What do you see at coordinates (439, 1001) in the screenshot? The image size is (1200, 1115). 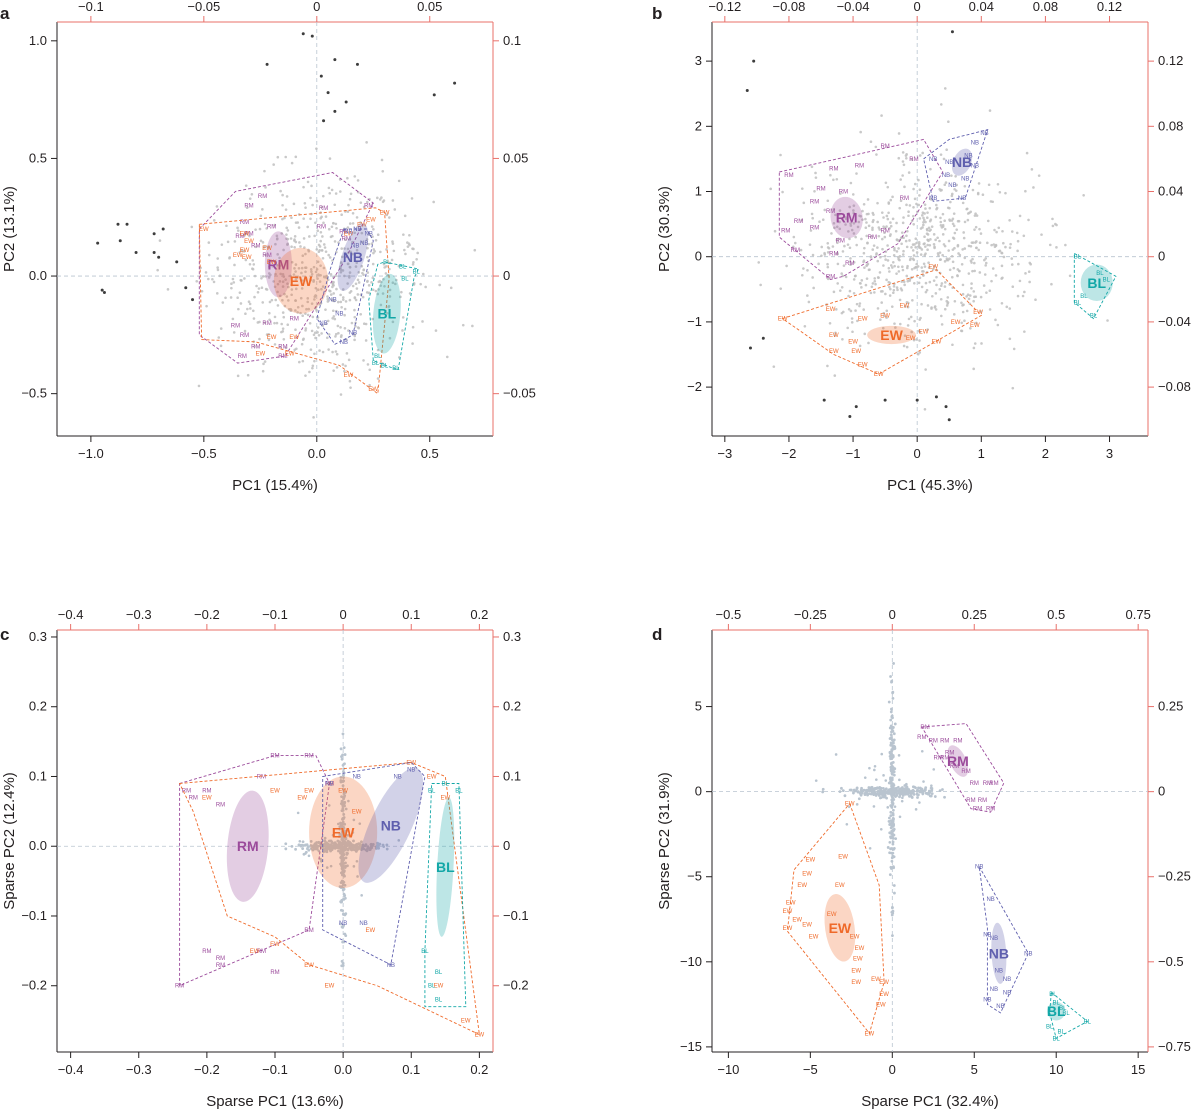 I see `sample-label: BL` at bounding box center [439, 1001].